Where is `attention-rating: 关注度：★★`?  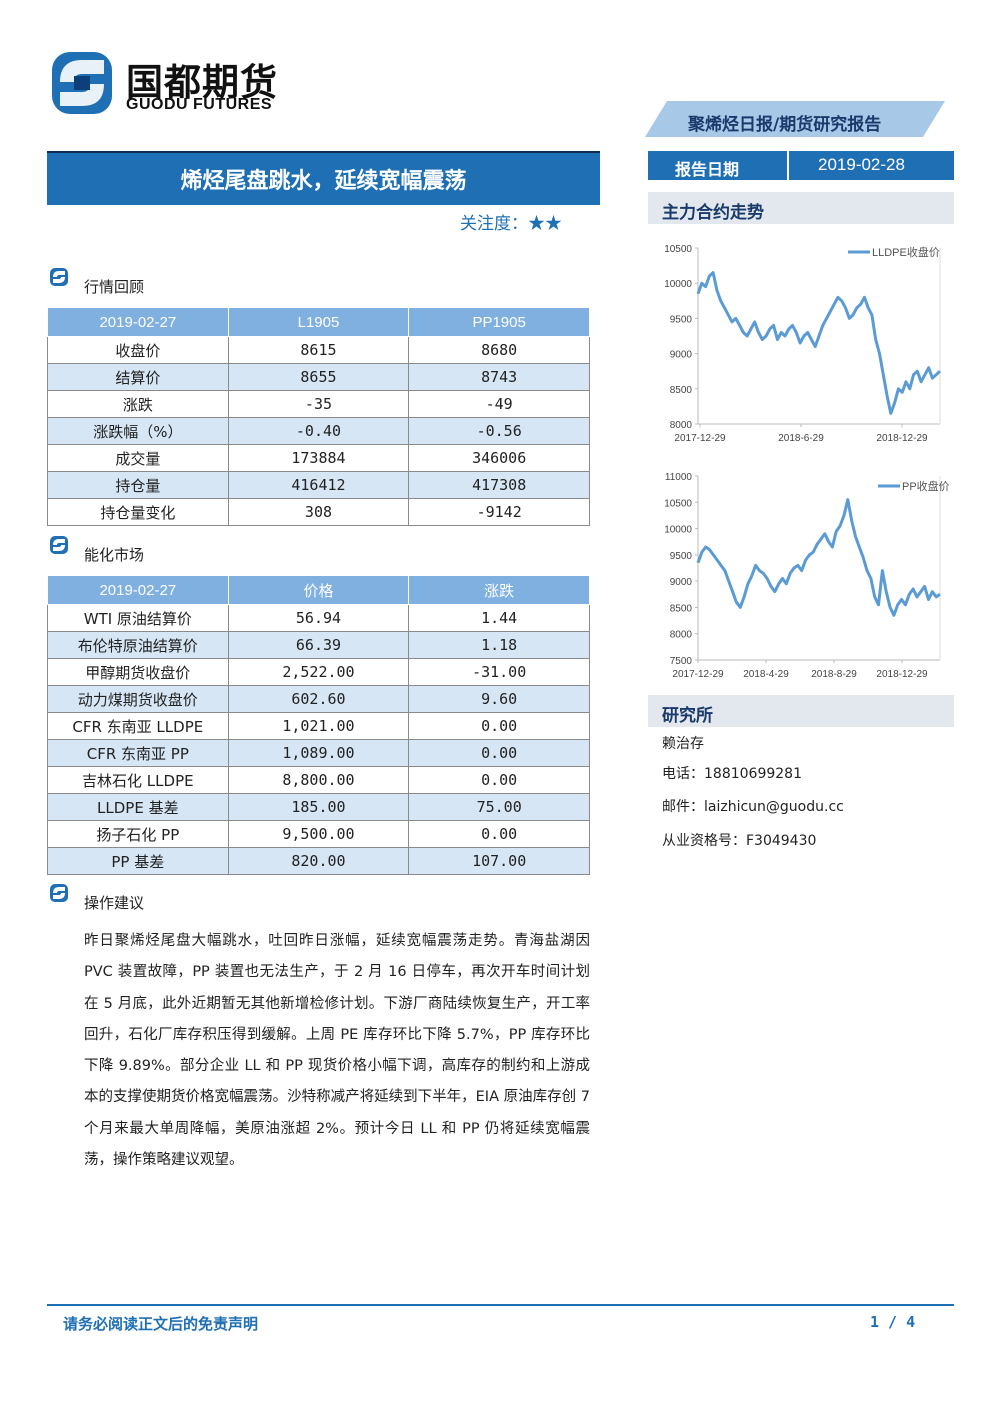 attention-rating: 关注度：★★ is located at coordinates (511, 221).